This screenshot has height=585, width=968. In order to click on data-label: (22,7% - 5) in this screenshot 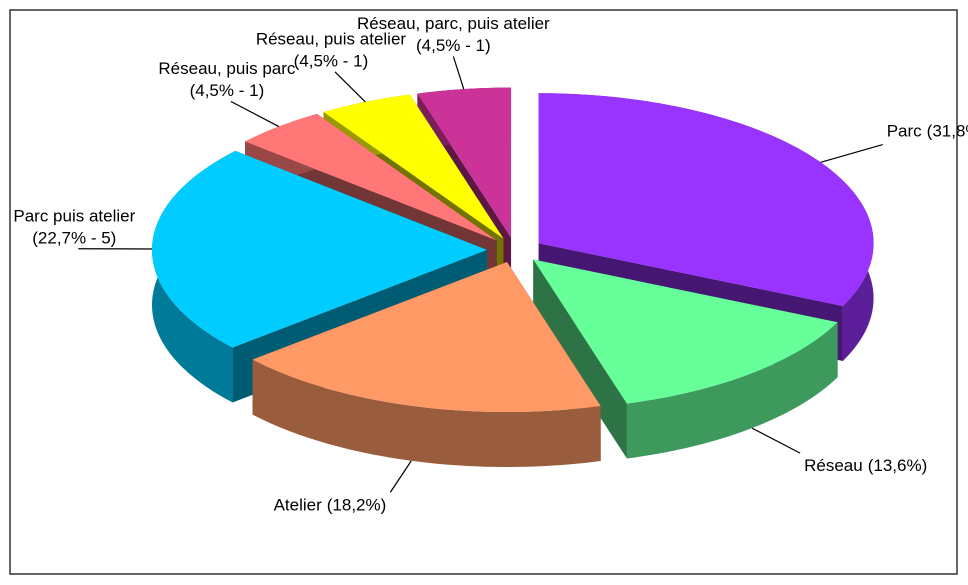, I will do `click(74, 237)`.